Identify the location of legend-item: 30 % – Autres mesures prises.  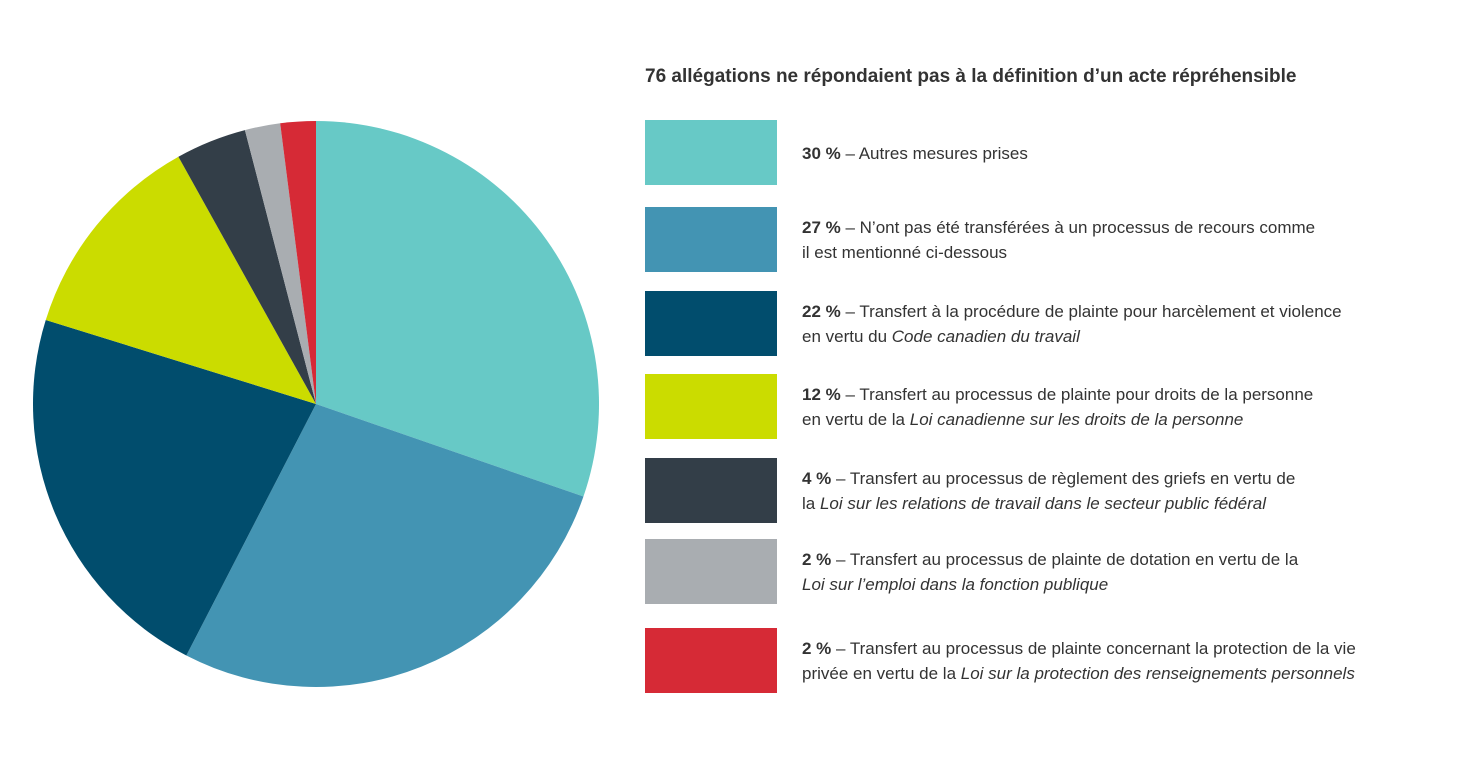
(1050, 153).